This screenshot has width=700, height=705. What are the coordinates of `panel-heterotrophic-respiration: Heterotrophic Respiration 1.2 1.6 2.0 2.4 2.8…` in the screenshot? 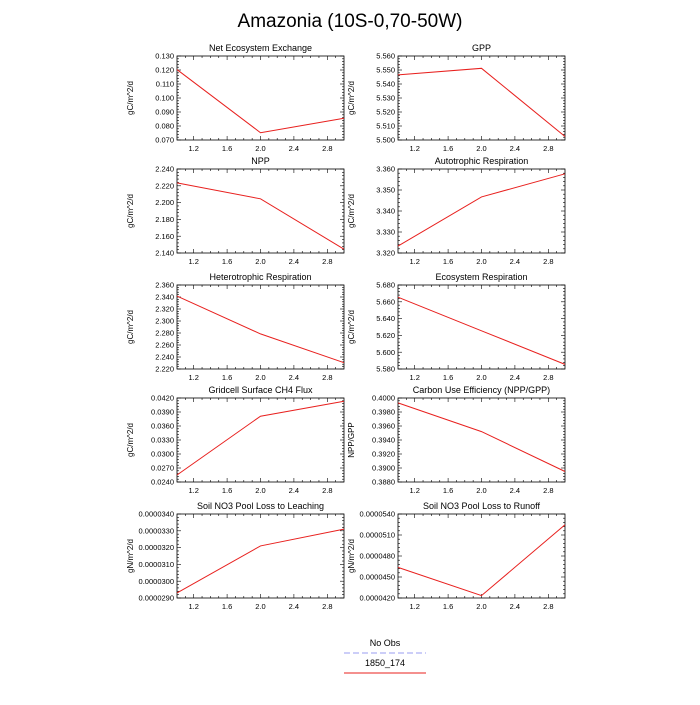 It's located at (235, 327).